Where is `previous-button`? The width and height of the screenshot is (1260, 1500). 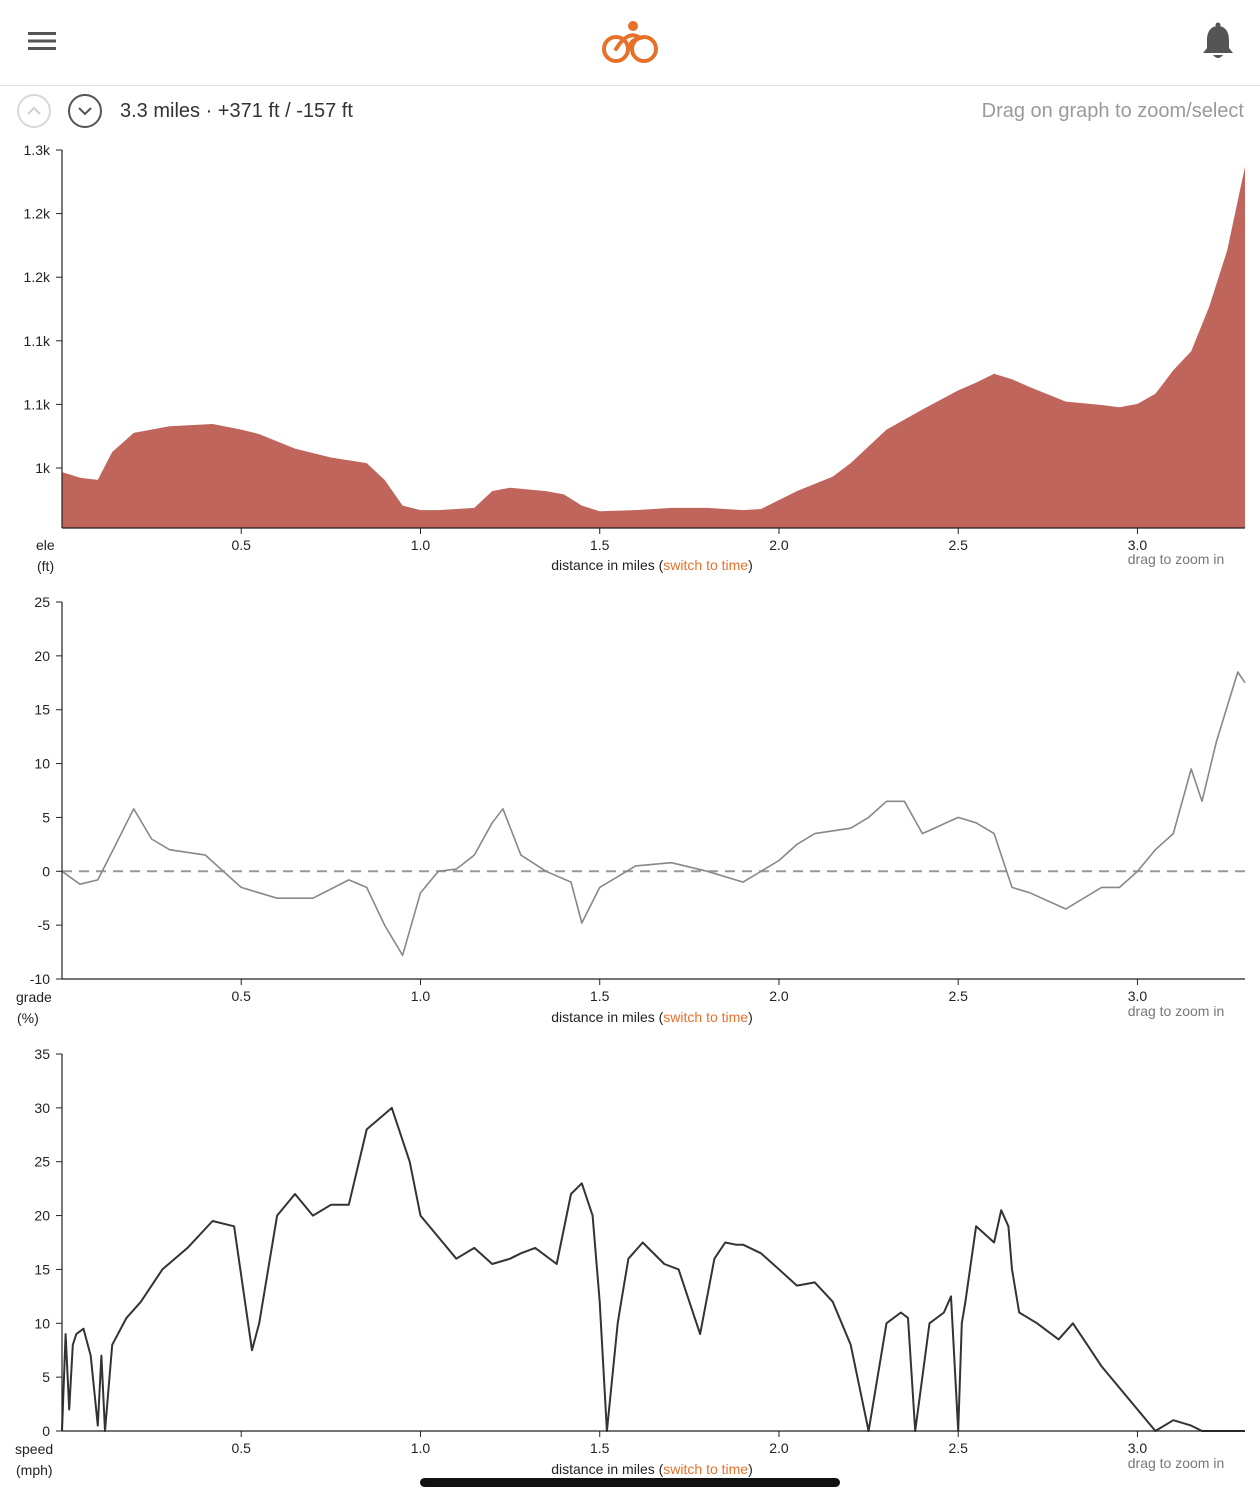
previous-button is located at coordinates (34, 111).